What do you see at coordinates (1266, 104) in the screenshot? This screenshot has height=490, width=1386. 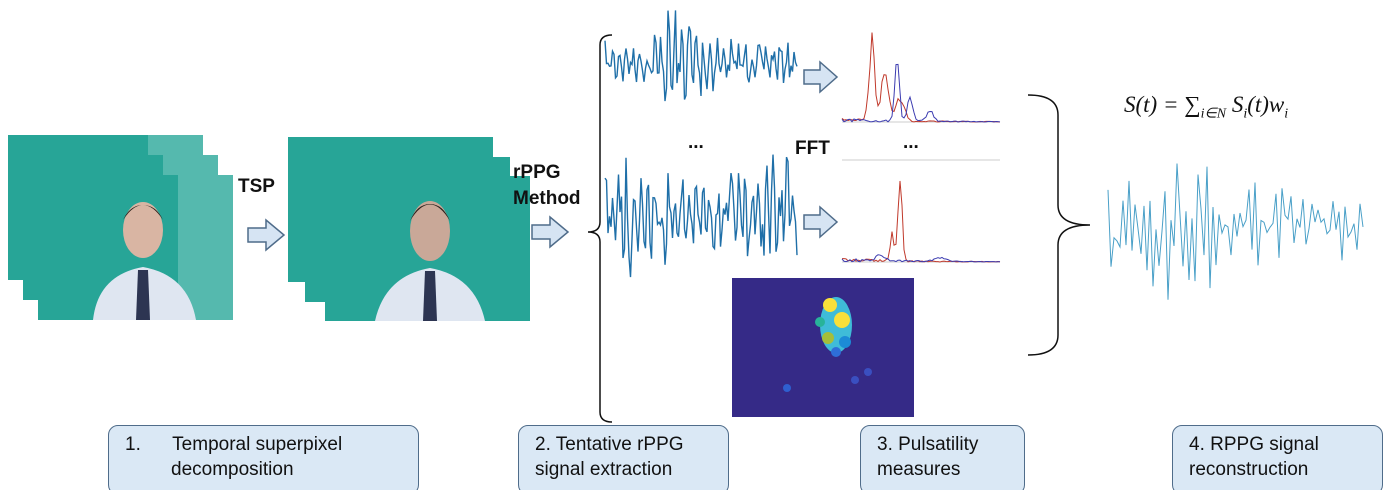 I see `formula-rest: (t)w` at bounding box center [1266, 104].